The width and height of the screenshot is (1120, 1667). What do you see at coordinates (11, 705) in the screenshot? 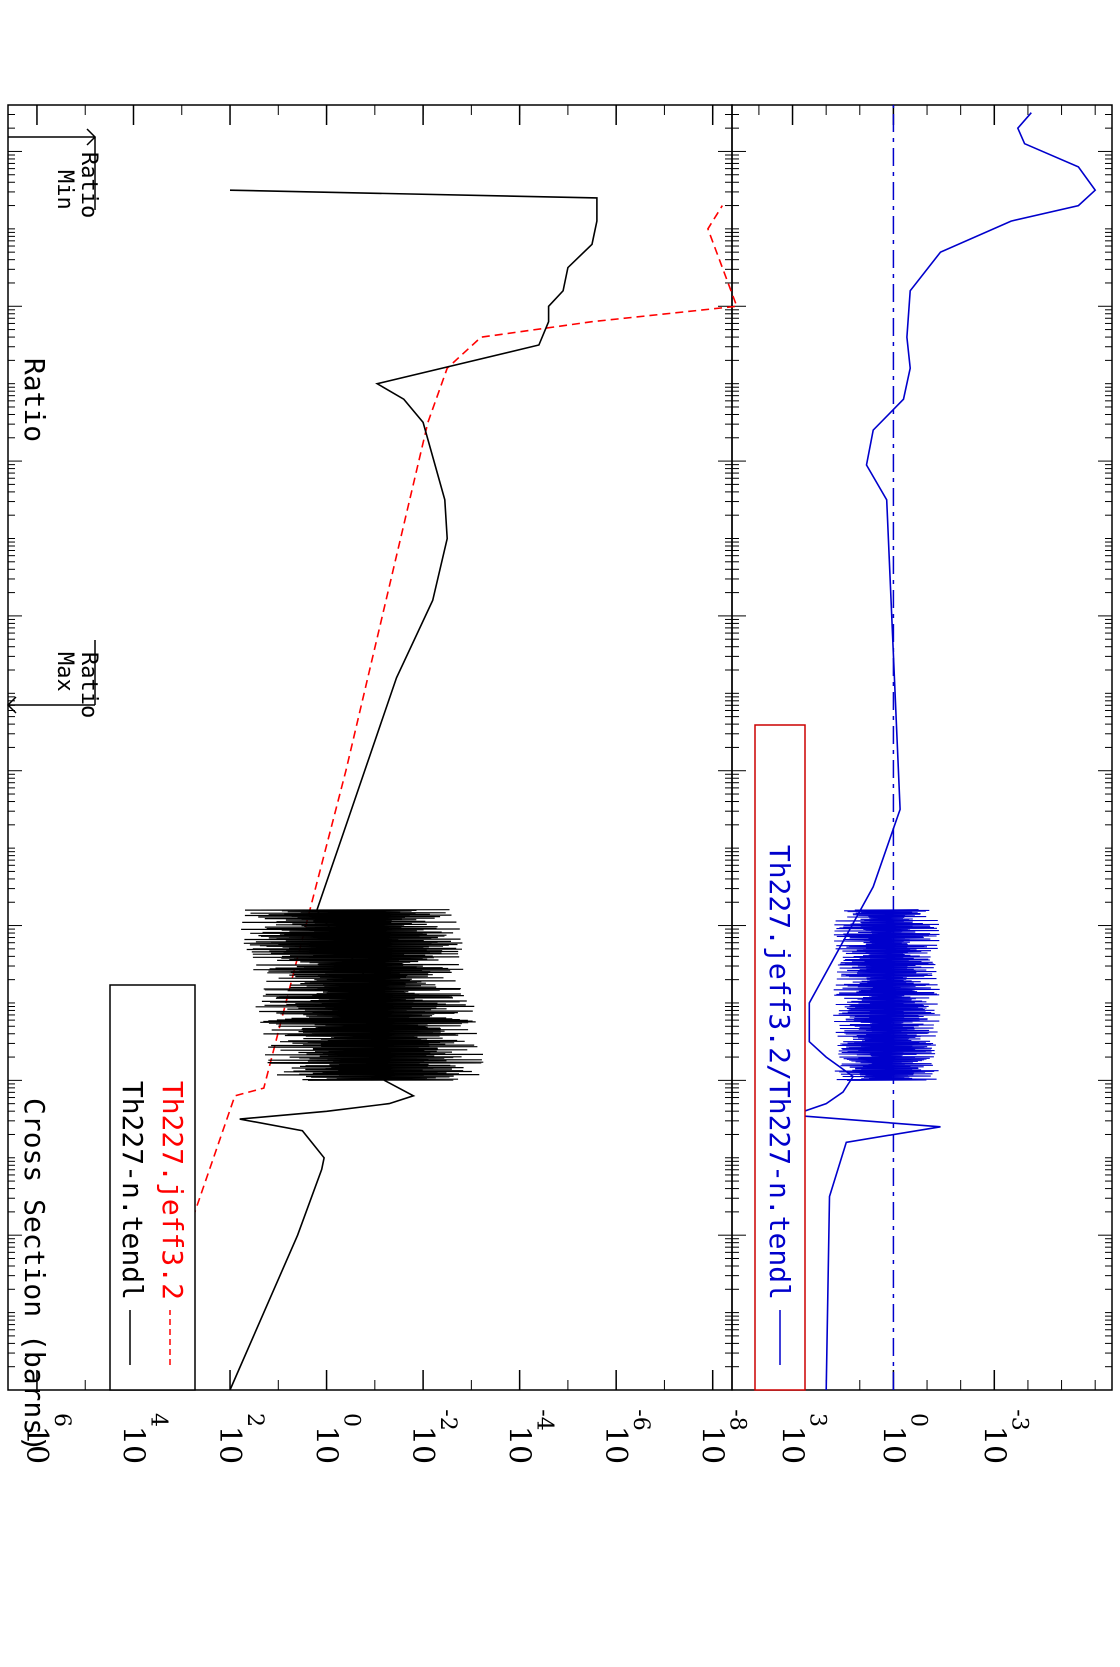
I see `max-ratio-arrow-icon` at bounding box center [11, 705].